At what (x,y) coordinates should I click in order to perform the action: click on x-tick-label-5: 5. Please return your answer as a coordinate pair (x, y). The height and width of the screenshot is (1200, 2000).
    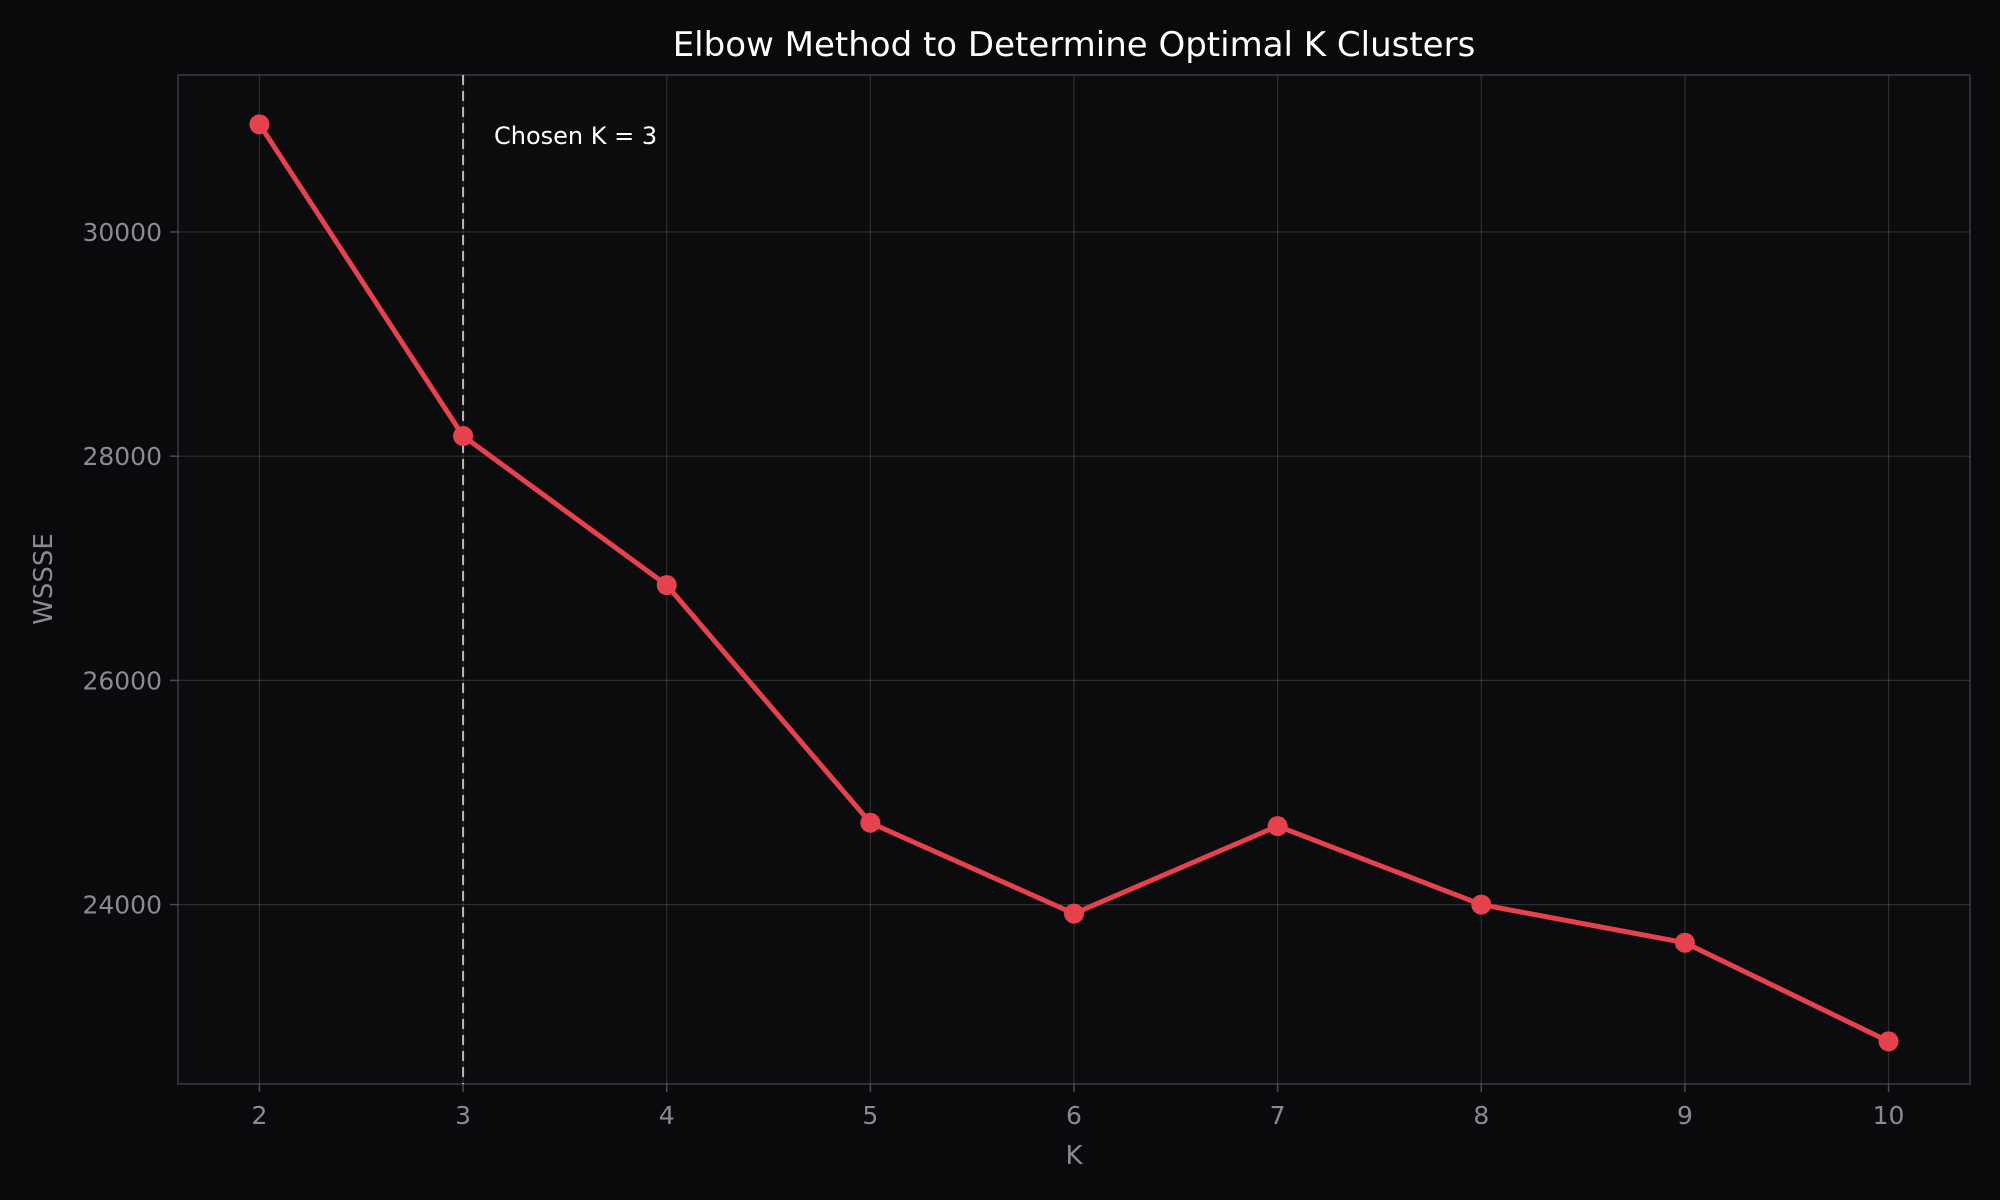
    Looking at the image, I should click on (870, 1115).